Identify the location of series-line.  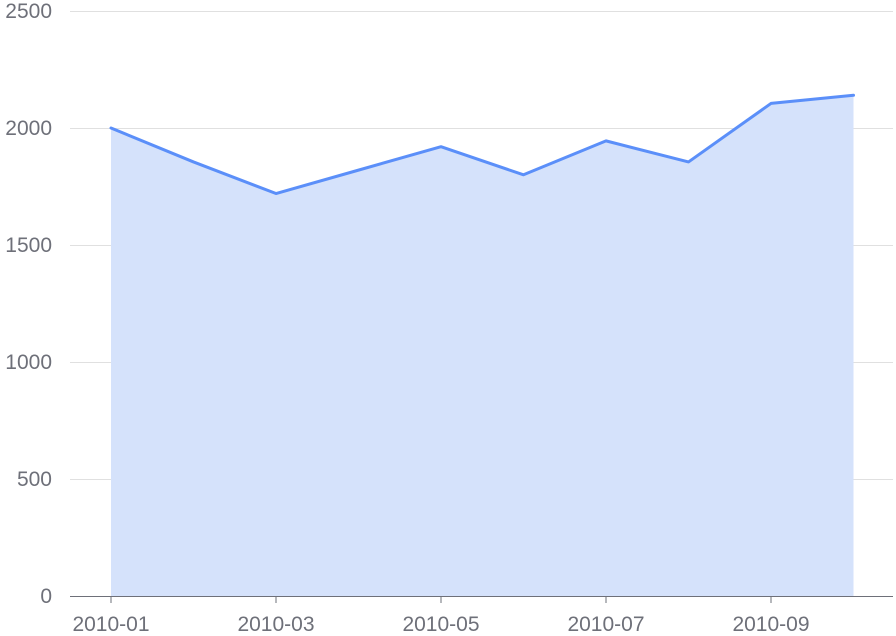
(482, 144).